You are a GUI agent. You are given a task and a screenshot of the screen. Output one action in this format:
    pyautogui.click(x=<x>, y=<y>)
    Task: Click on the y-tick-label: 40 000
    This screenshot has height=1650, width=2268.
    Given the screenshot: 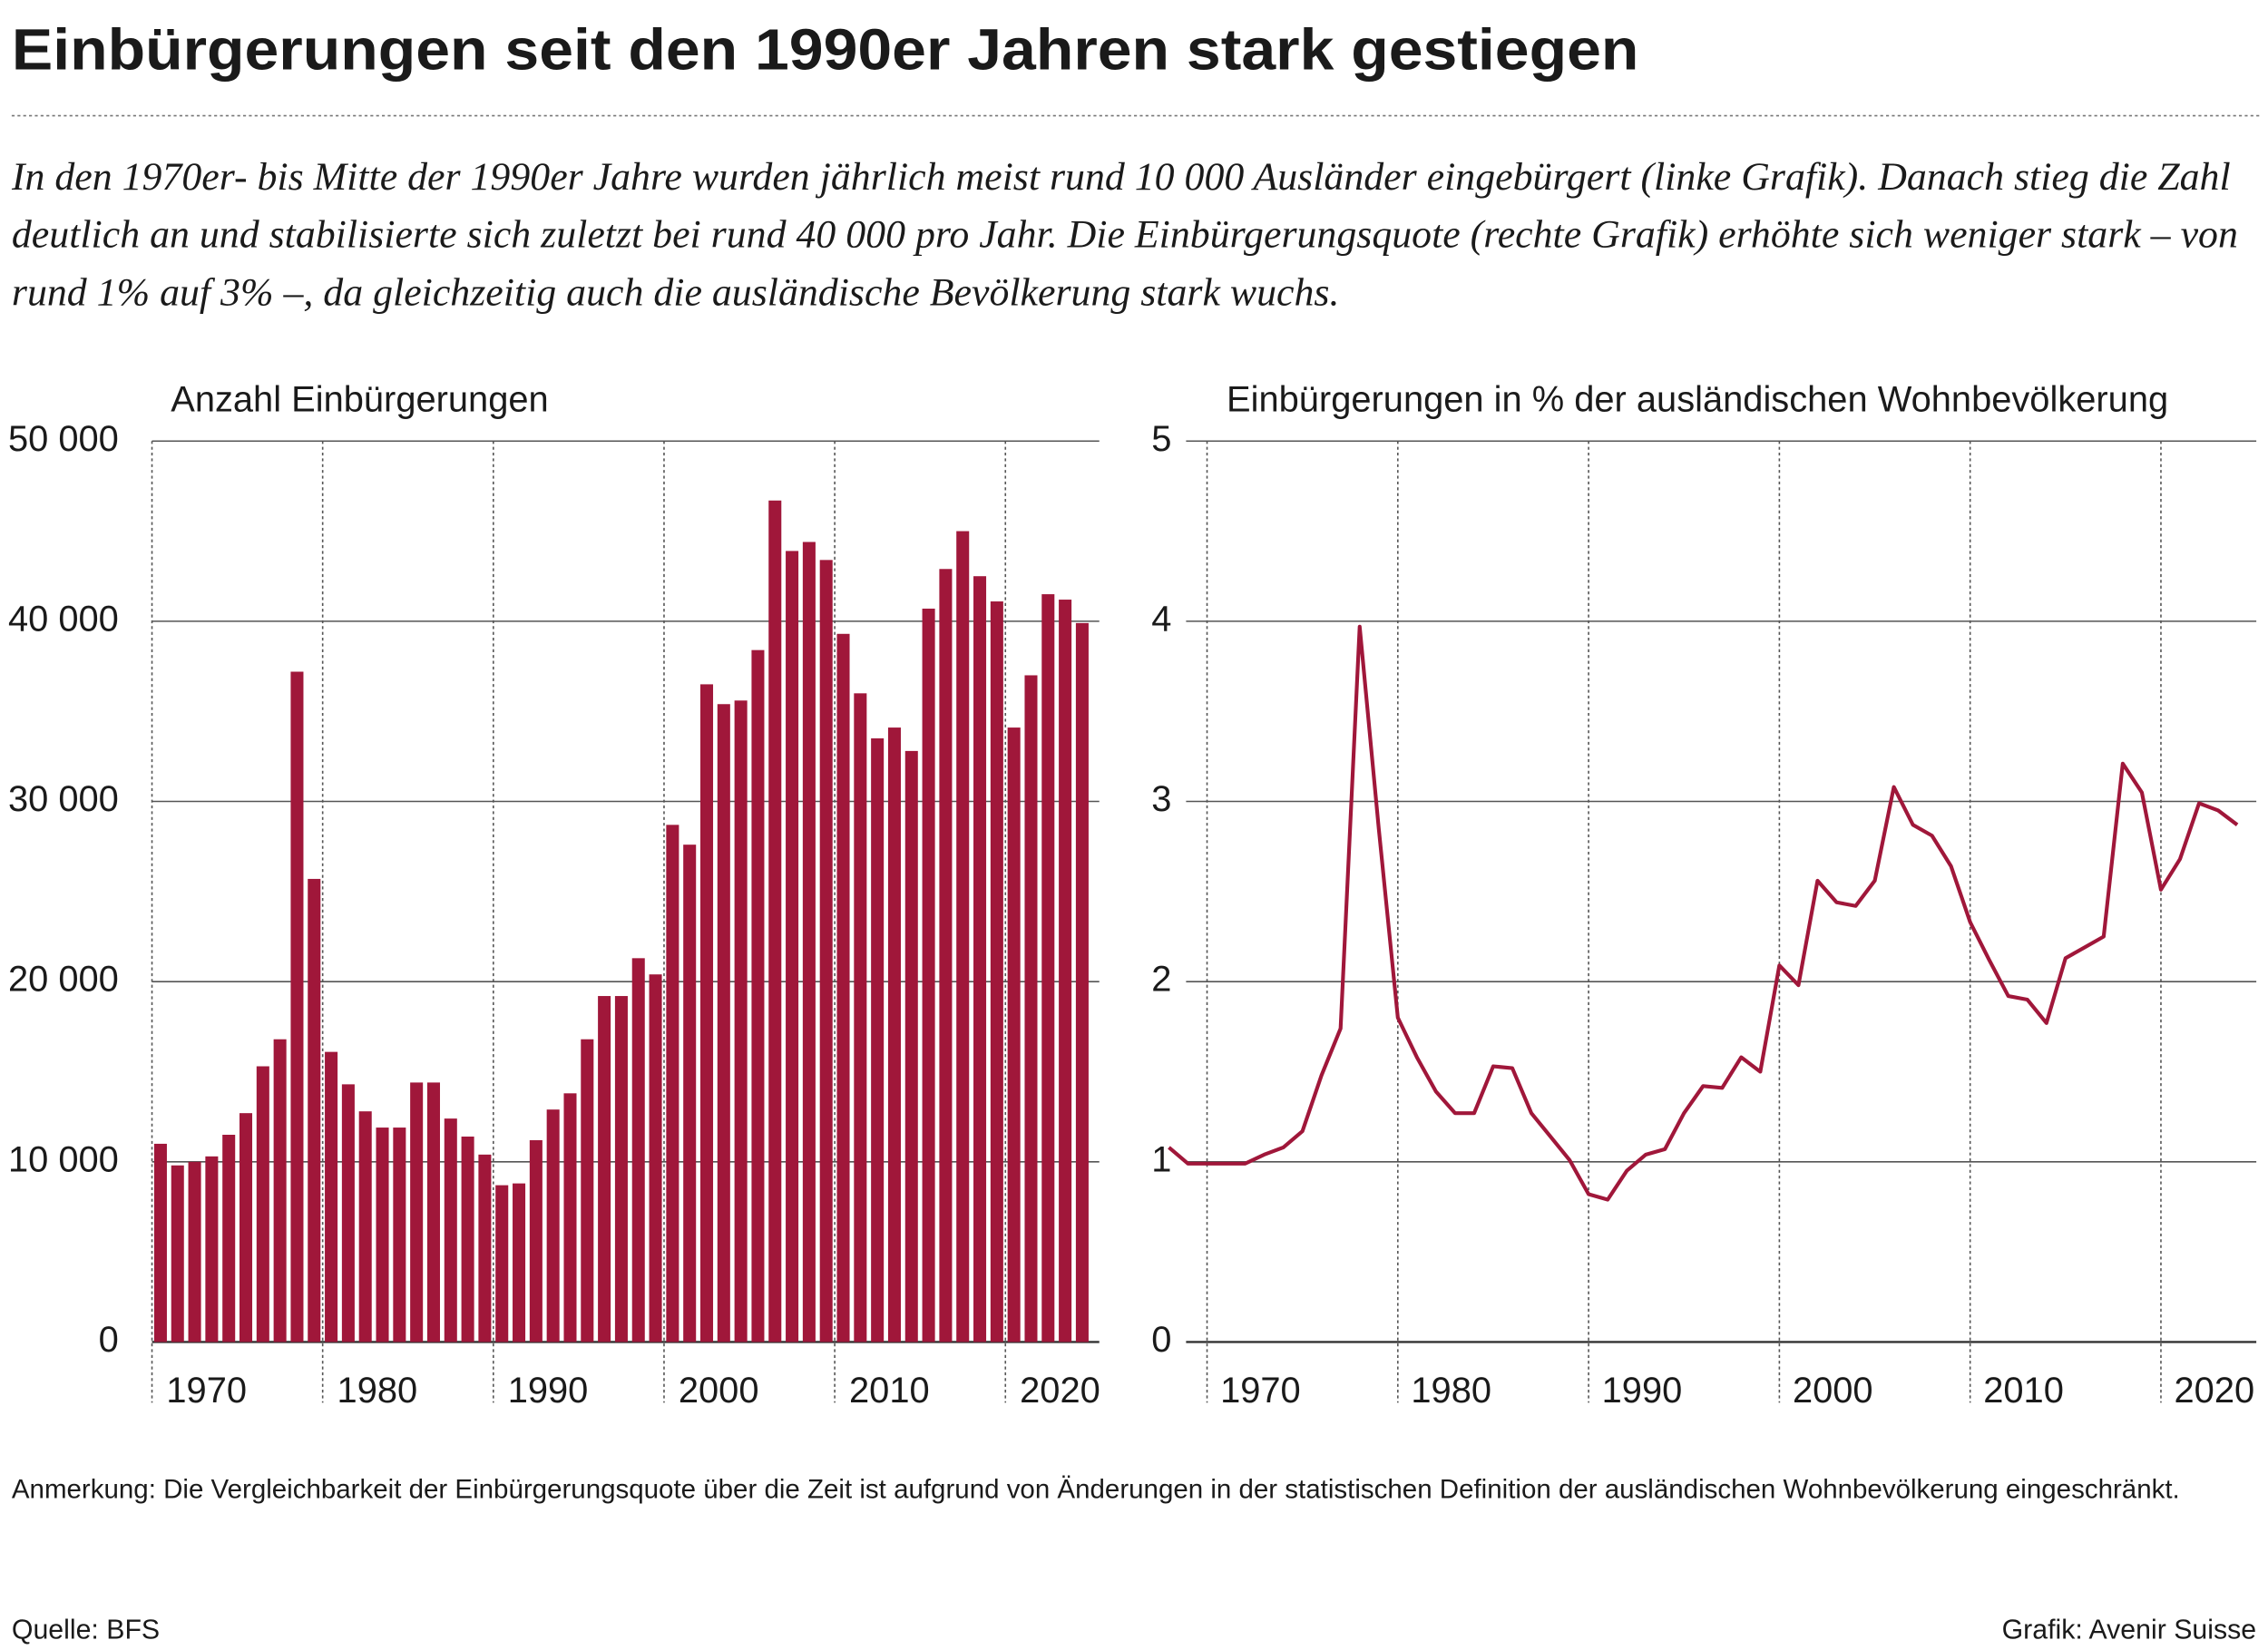 What is the action you would take?
    pyautogui.click(x=63, y=619)
    